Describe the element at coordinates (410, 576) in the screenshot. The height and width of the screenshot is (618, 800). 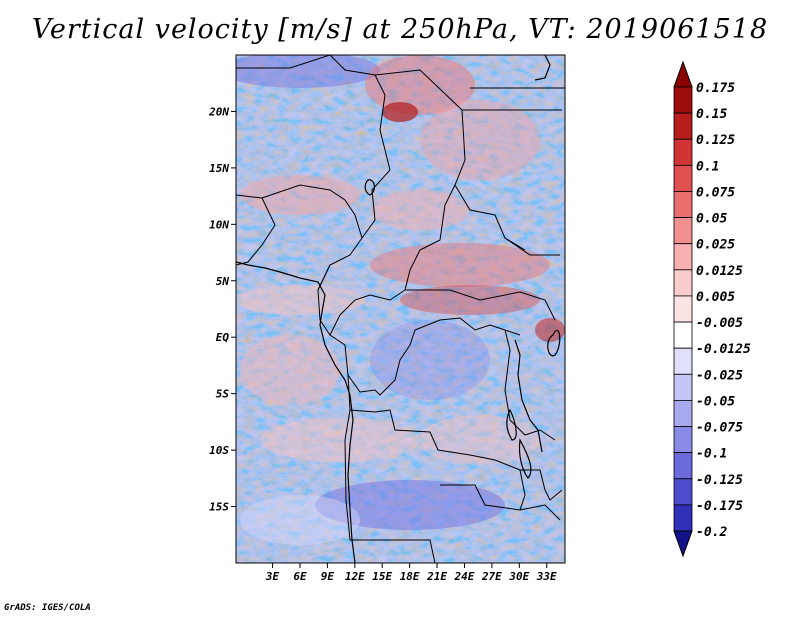
I see `lon-tick-label: 18E` at that location.